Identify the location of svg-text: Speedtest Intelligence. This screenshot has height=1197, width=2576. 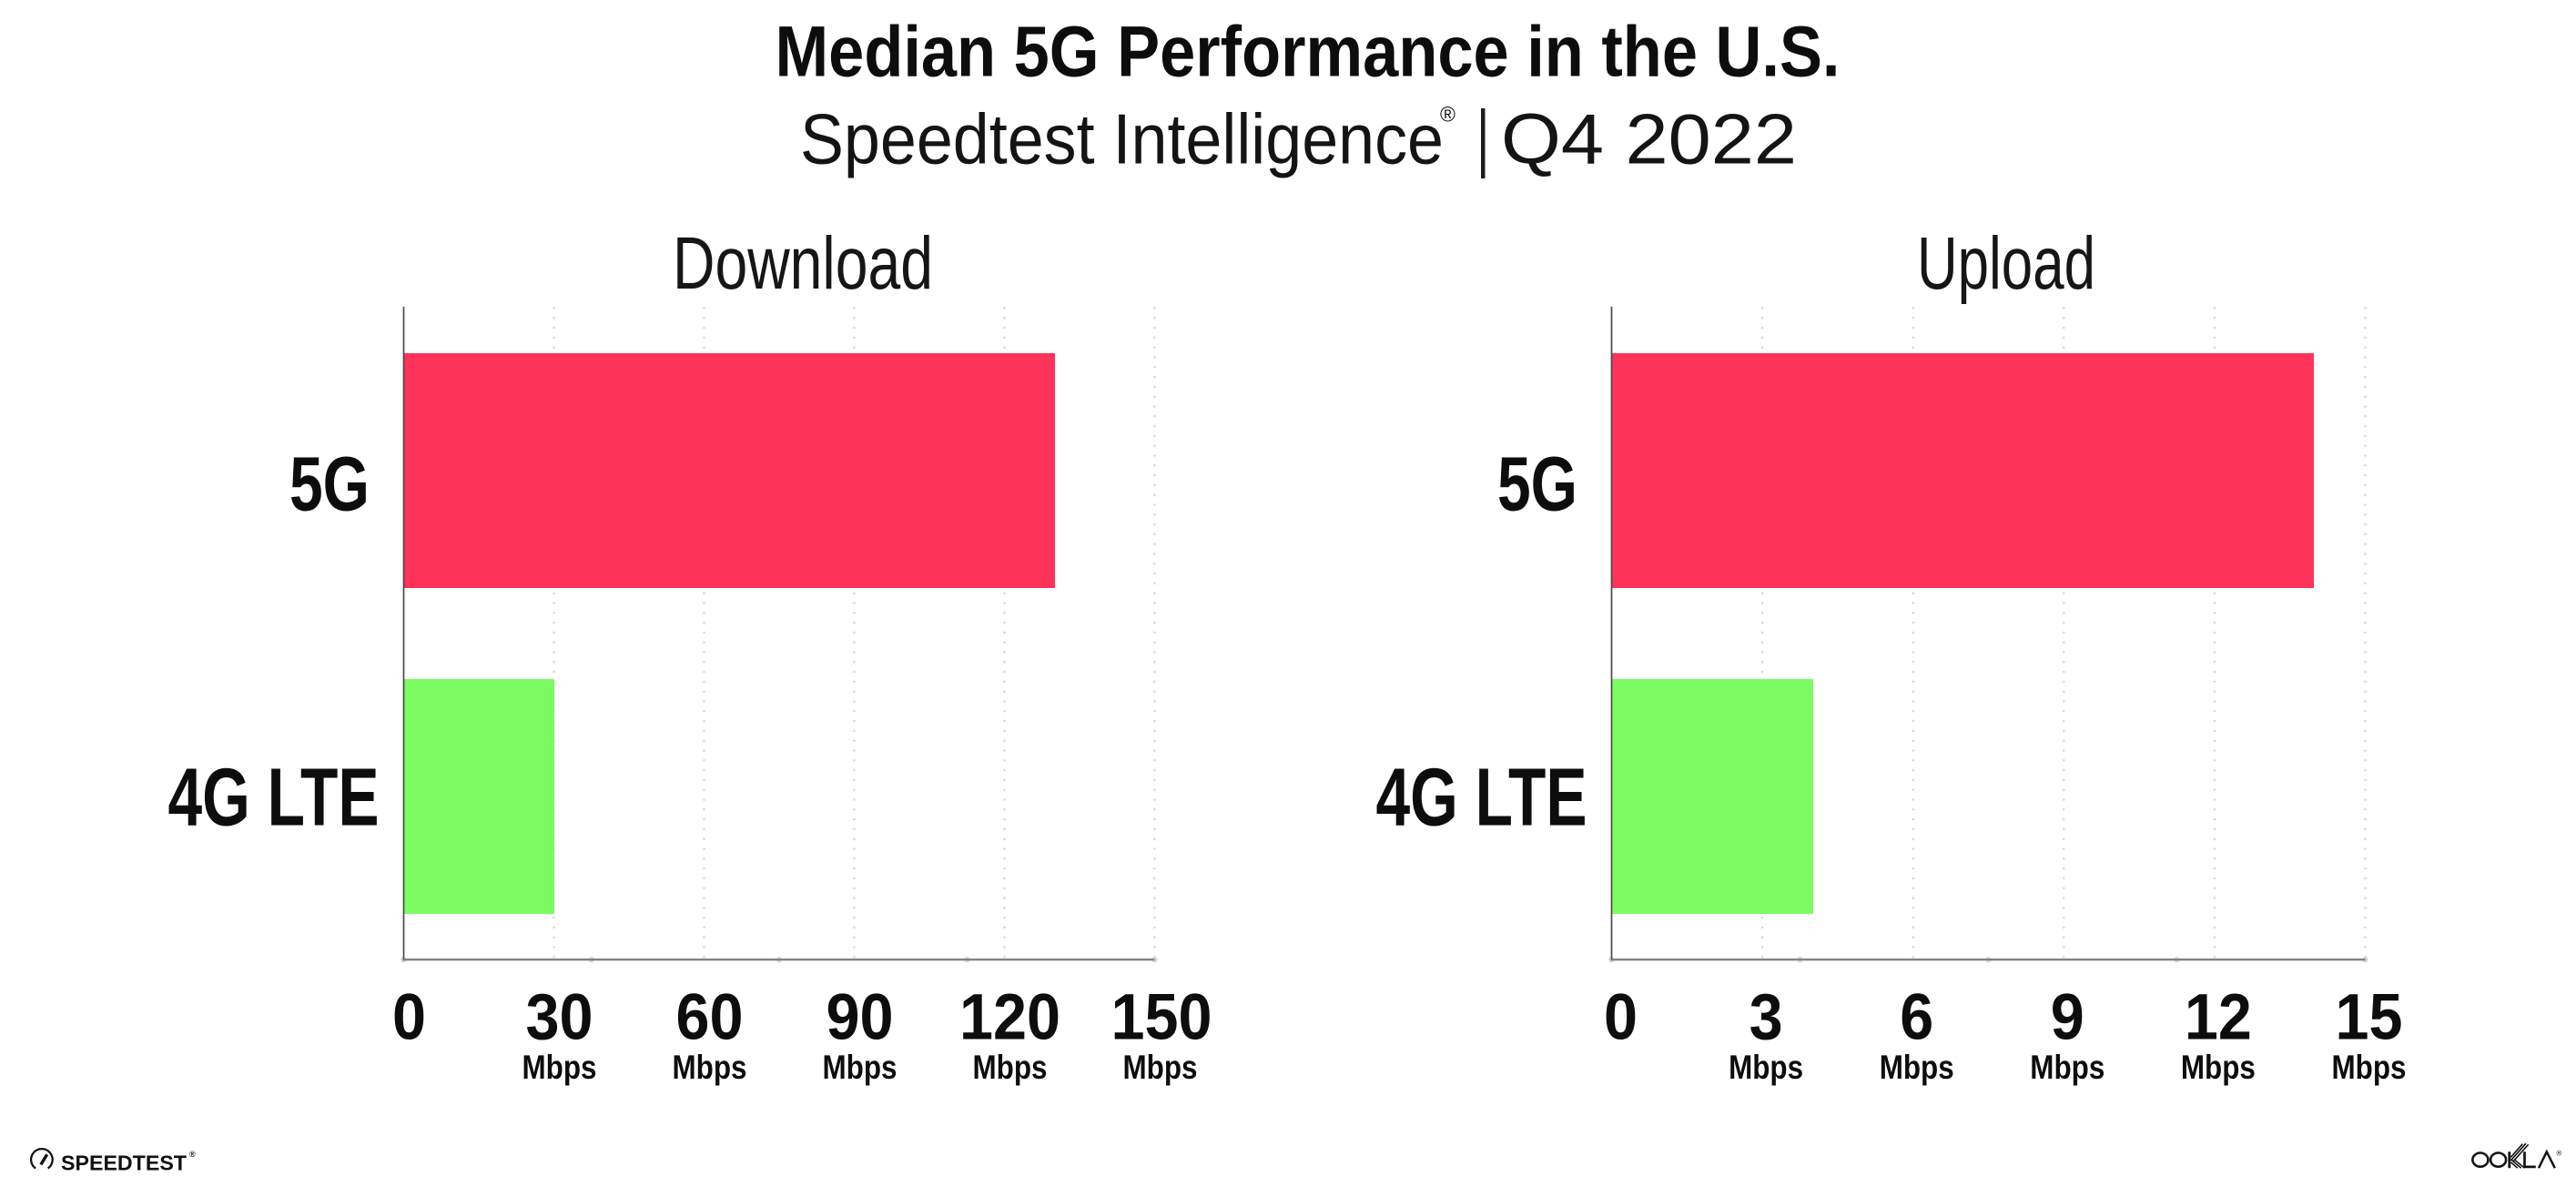
(1122, 139).